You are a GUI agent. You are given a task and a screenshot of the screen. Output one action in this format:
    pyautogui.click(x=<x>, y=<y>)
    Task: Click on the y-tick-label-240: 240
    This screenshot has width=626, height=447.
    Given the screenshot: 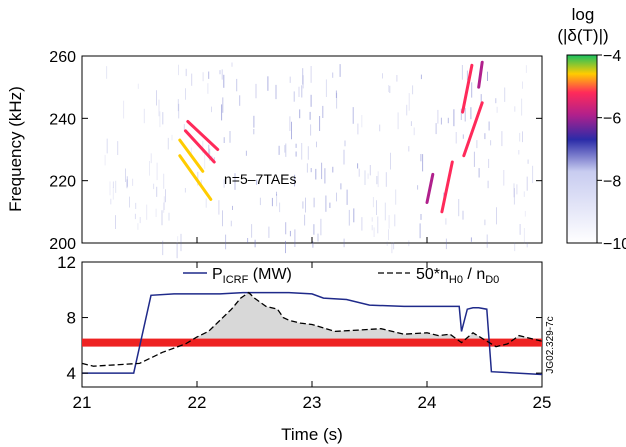 What is the action you would take?
    pyautogui.click(x=62, y=119)
    